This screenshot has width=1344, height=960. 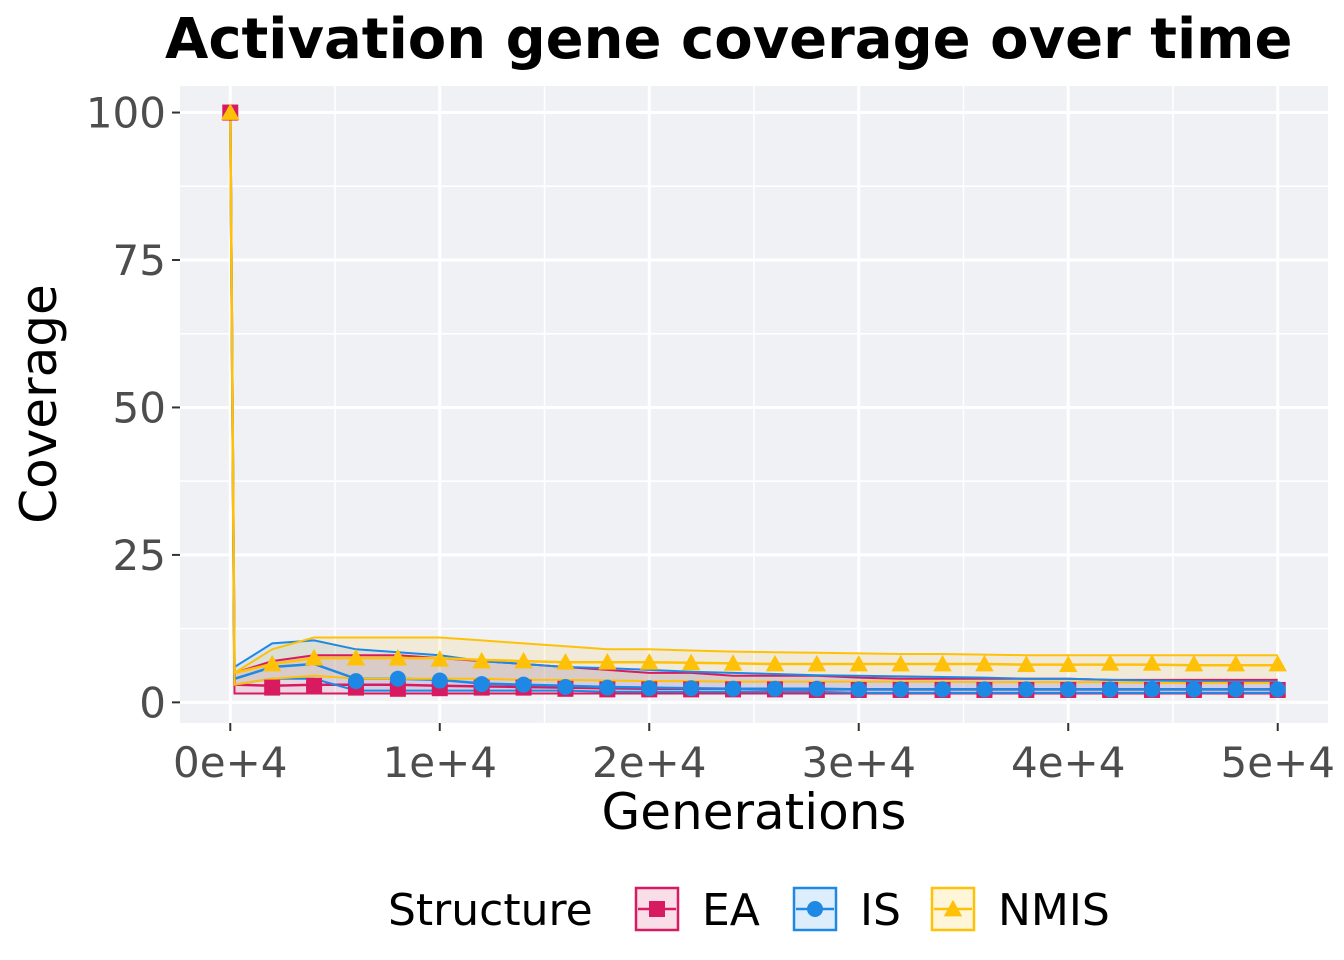 I want to click on x-tick-label: 0e+4, so click(x=230, y=762).